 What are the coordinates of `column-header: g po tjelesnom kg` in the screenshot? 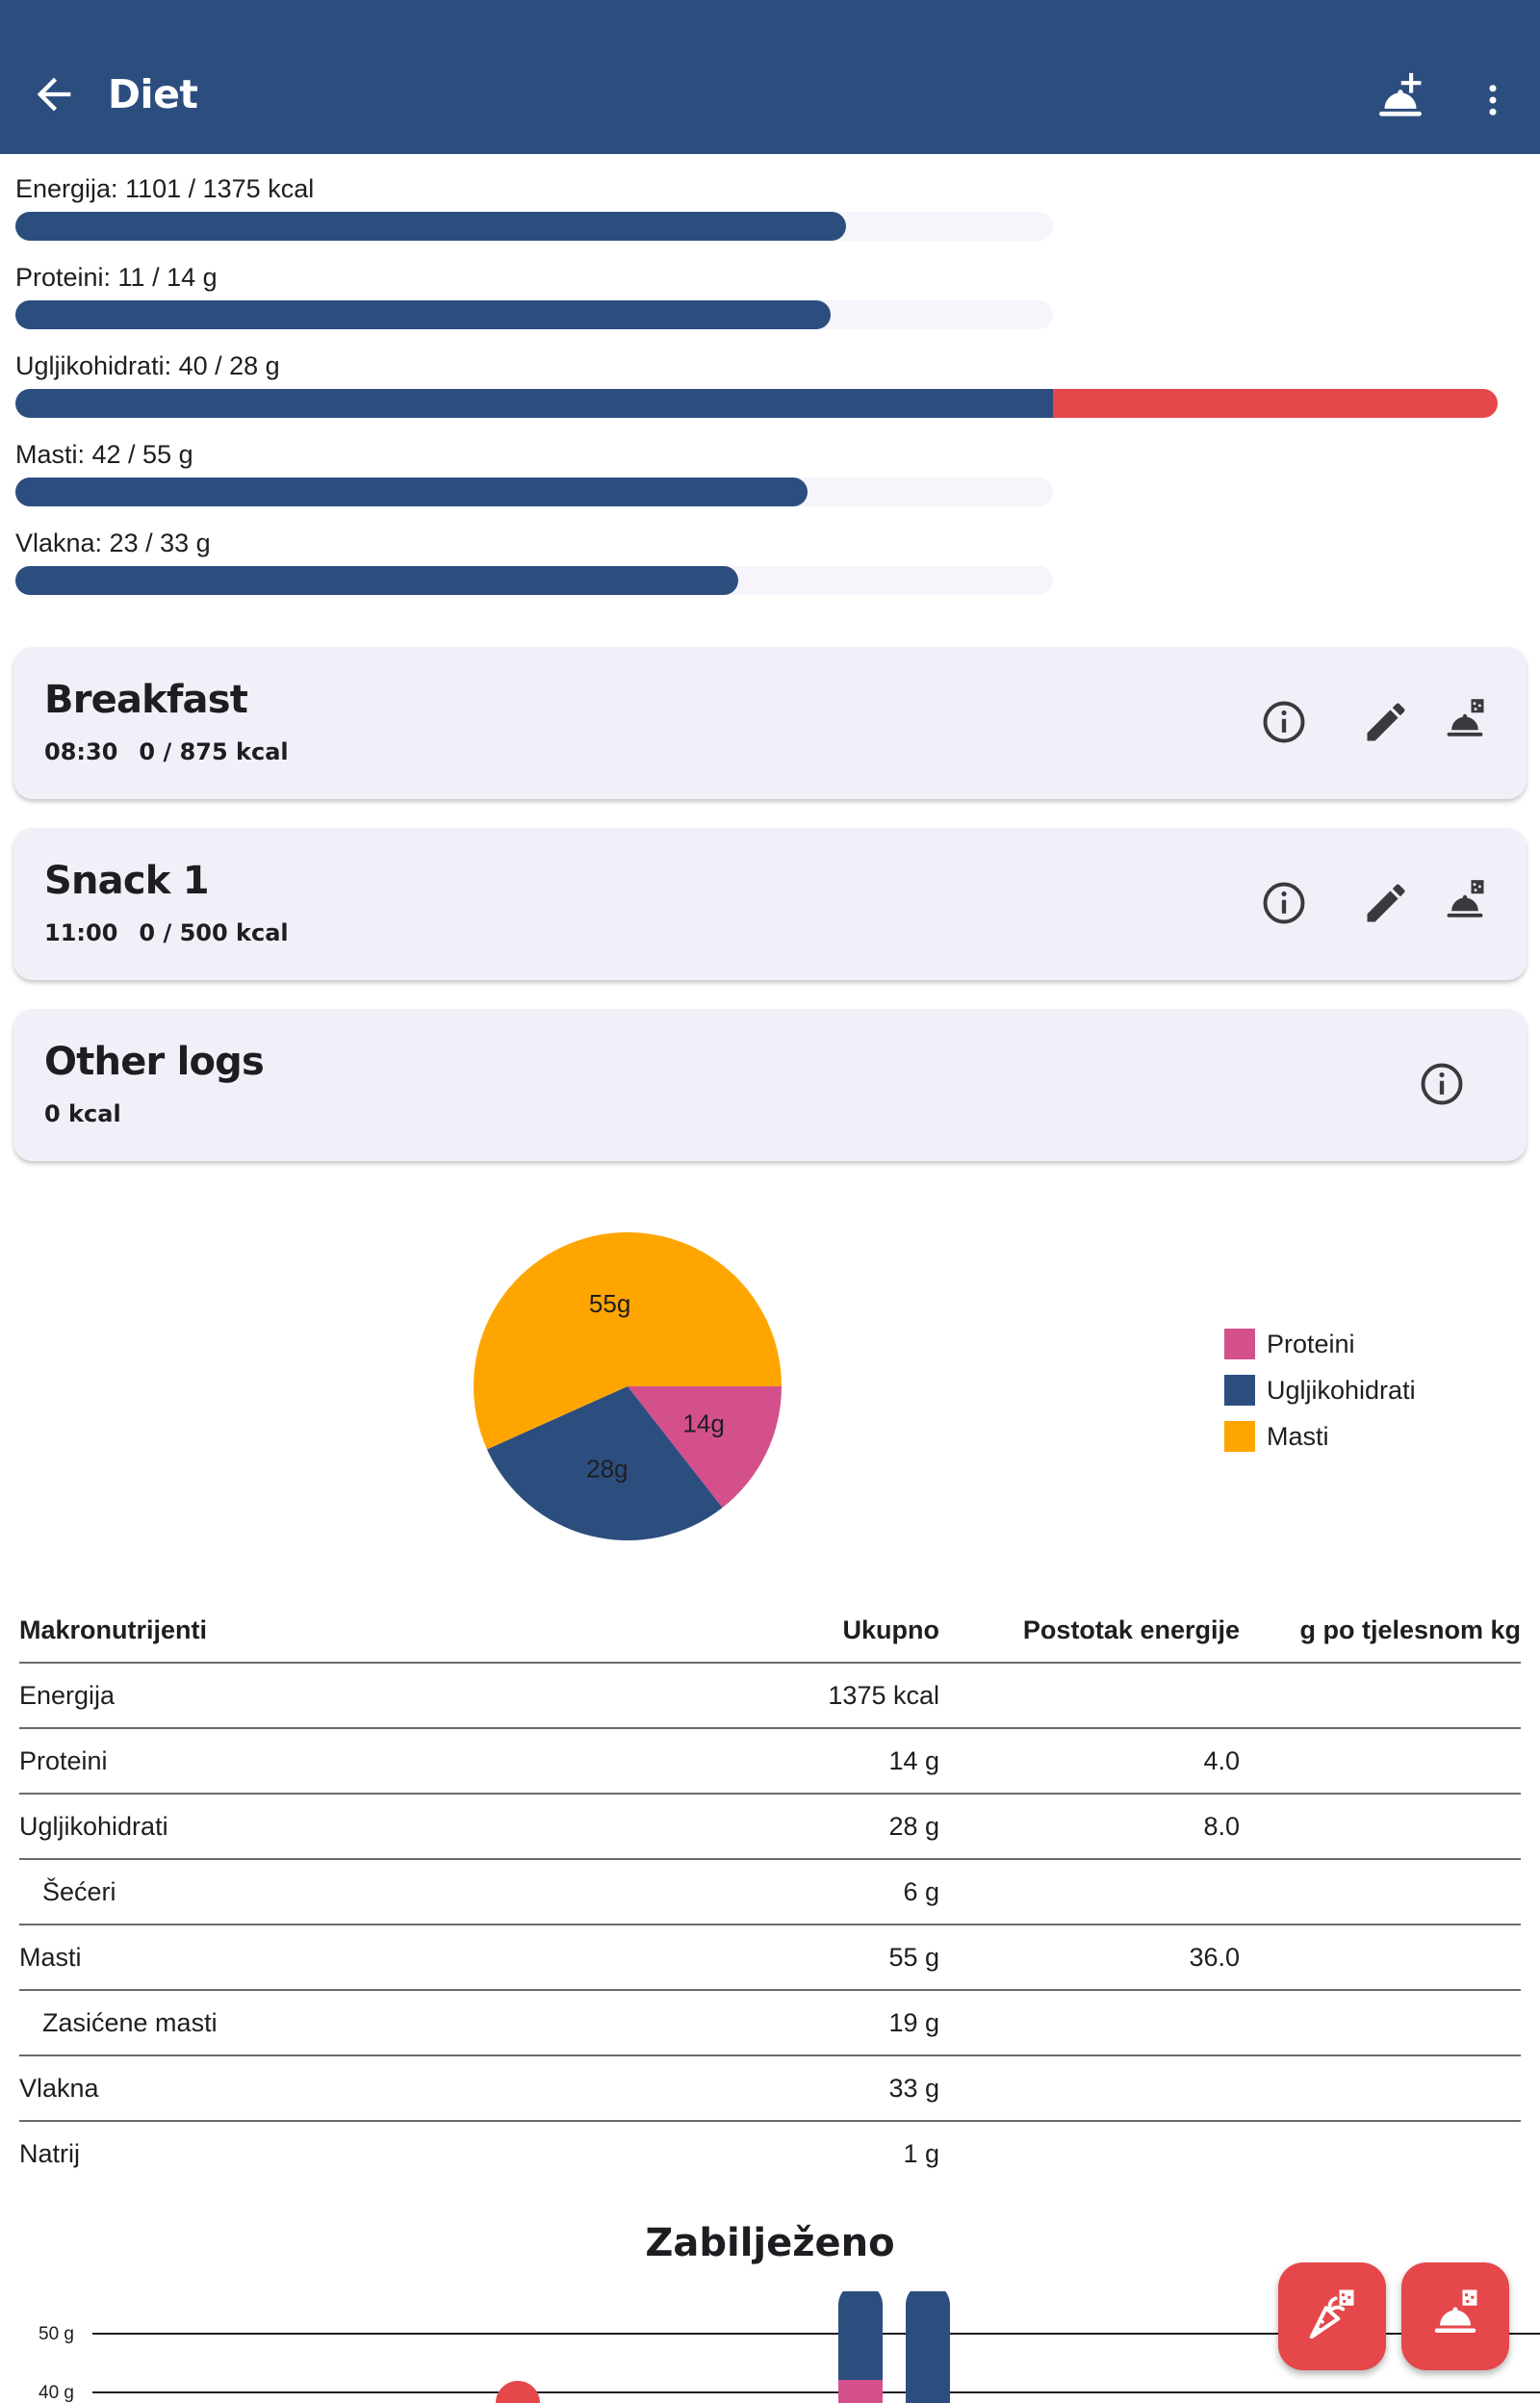 It's located at (1410, 1629).